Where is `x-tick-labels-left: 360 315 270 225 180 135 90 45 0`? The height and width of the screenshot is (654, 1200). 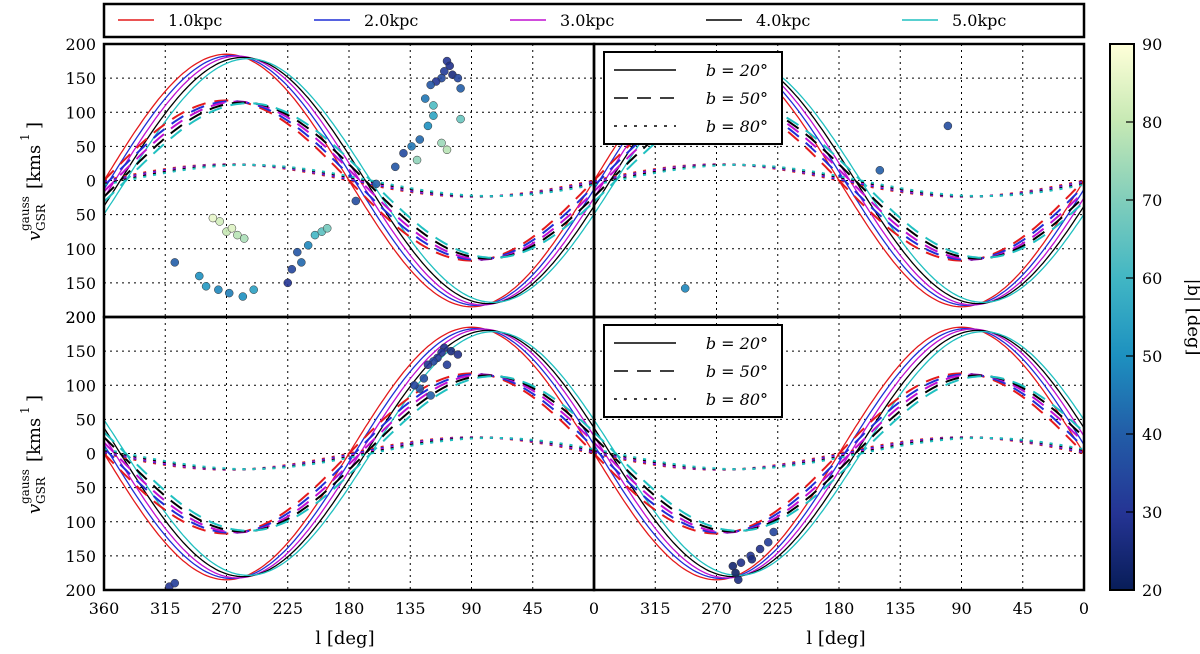 x-tick-labels-left: 360 315 270 225 180 135 90 45 0 is located at coordinates (344, 608).